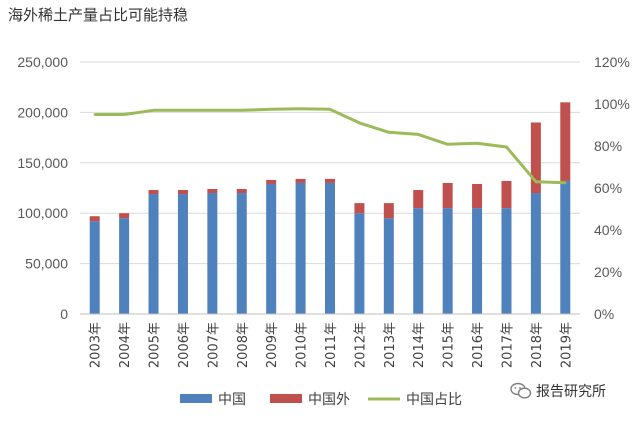 The height and width of the screenshot is (421, 640). Describe the element at coordinates (42, 188) in the screenshot. I see `left-axis: 0 50,000 100,000 150,000 200,000 250,000` at that location.